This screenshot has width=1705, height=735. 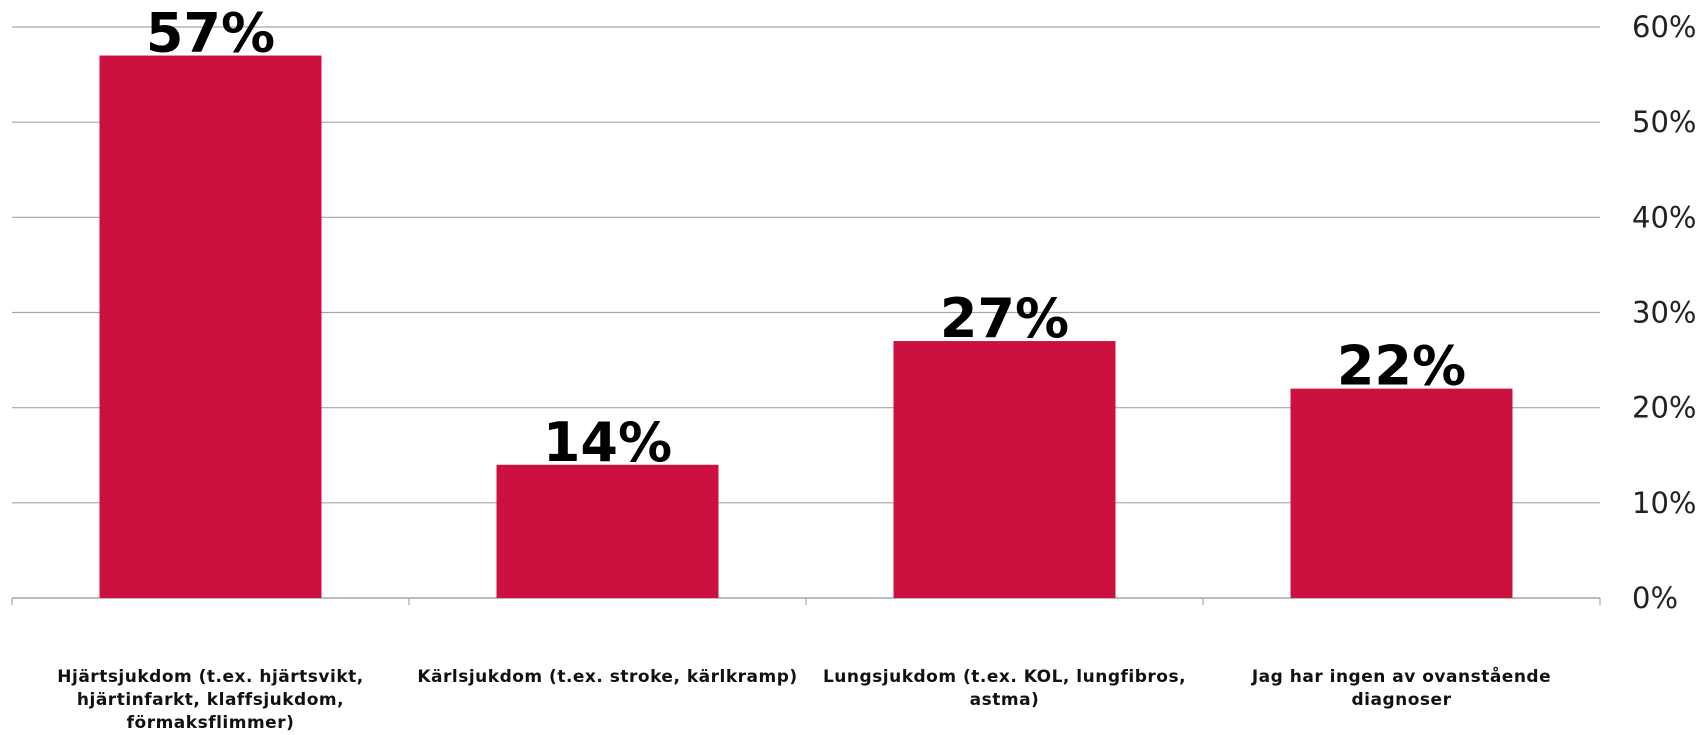 What do you see at coordinates (607, 442) in the screenshot?
I see `data-label: 14%` at bounding box center [607, 442].